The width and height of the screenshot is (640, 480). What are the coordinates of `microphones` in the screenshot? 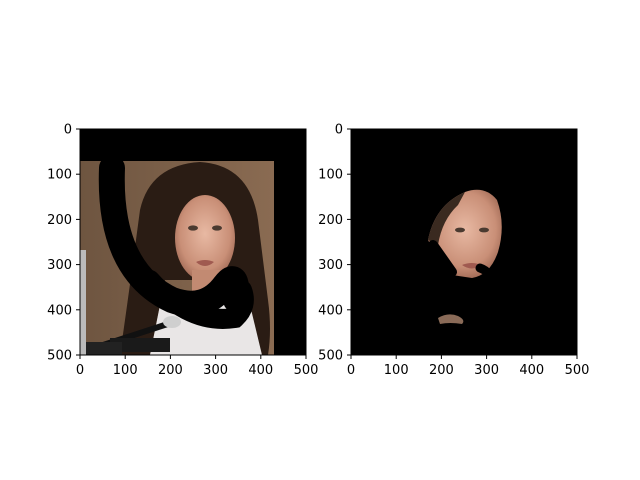 It's located at (131, 335).